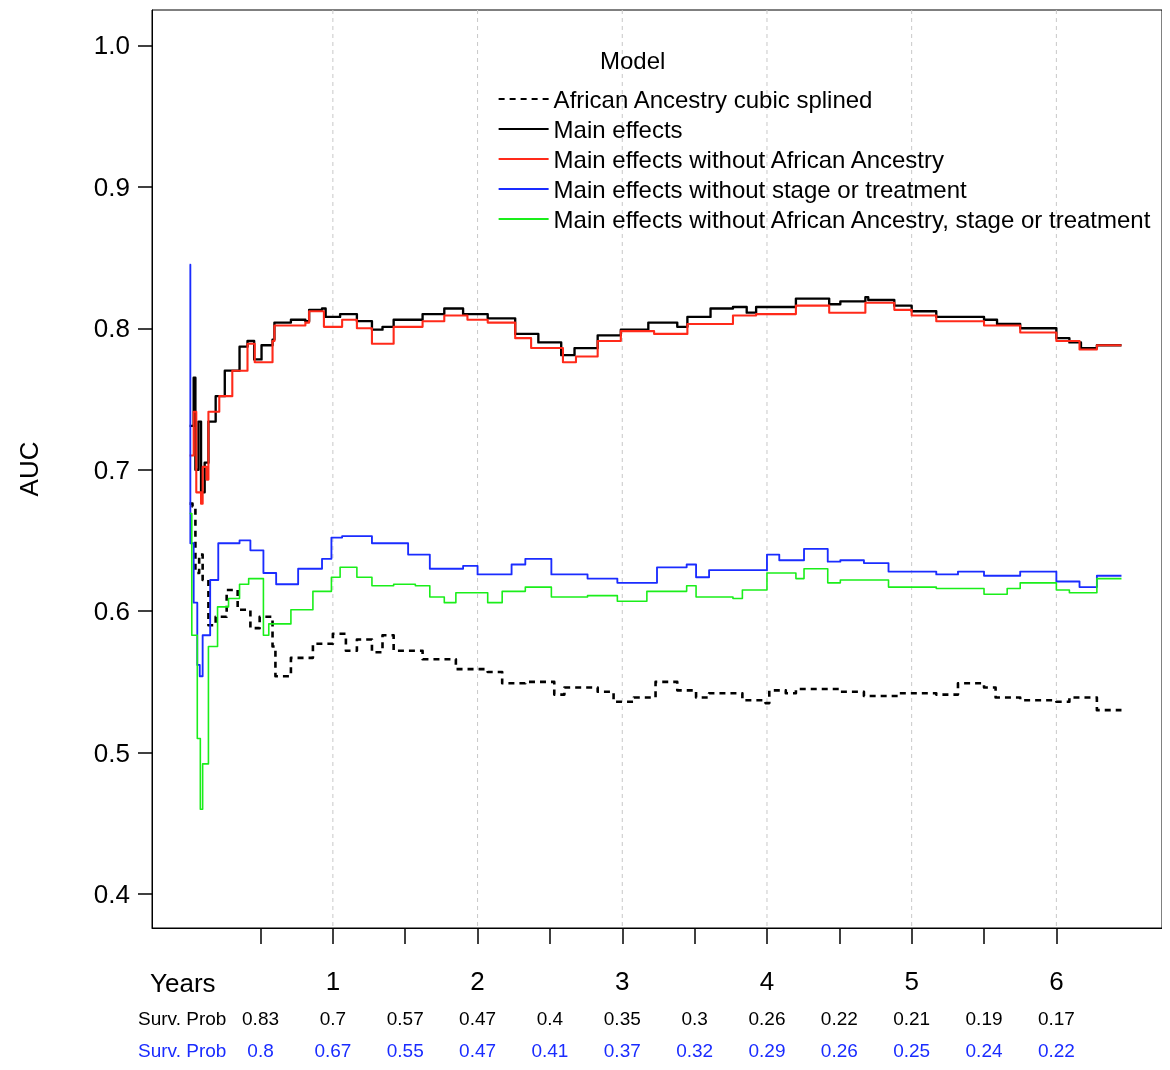 Image resolution: width=1170 pixels, height=1070 pixels. What do you see at coordinates (1056, 1018) in the screenshot?
I see `text: 0.17` at bounding box center [1056, 1018].